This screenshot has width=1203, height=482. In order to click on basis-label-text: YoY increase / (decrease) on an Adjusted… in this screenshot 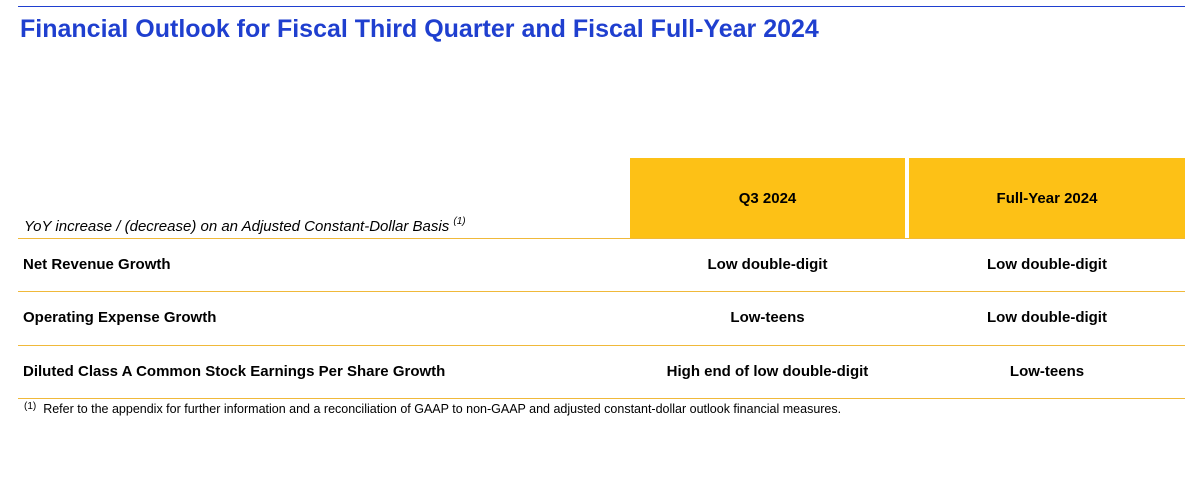, I will do `click(237, 226)`.